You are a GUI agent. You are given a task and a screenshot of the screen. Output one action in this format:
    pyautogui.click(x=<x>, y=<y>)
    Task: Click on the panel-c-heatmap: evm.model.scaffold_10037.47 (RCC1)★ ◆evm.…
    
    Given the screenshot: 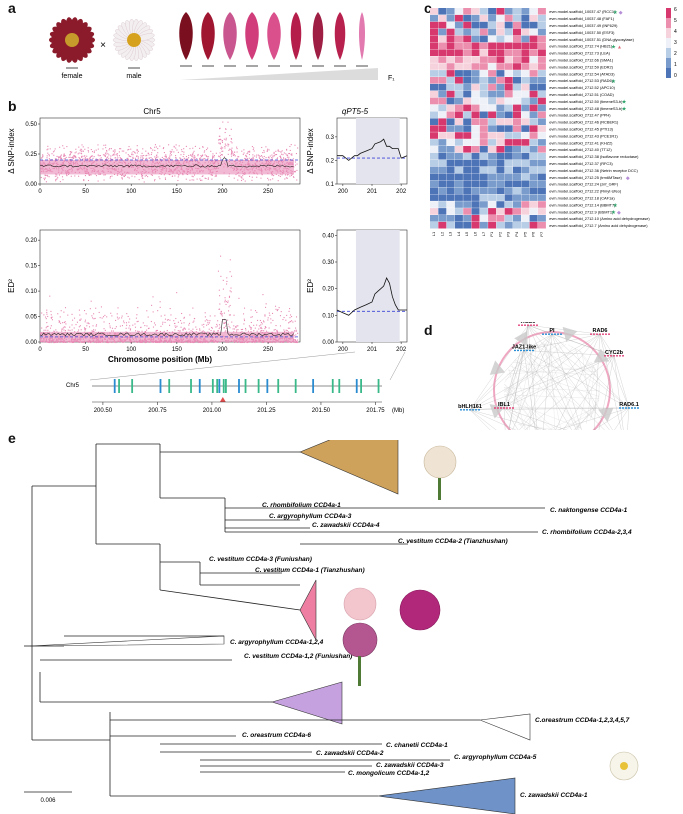 What is the action you would take?
    pyautogui.click(x=553, y=122)
    